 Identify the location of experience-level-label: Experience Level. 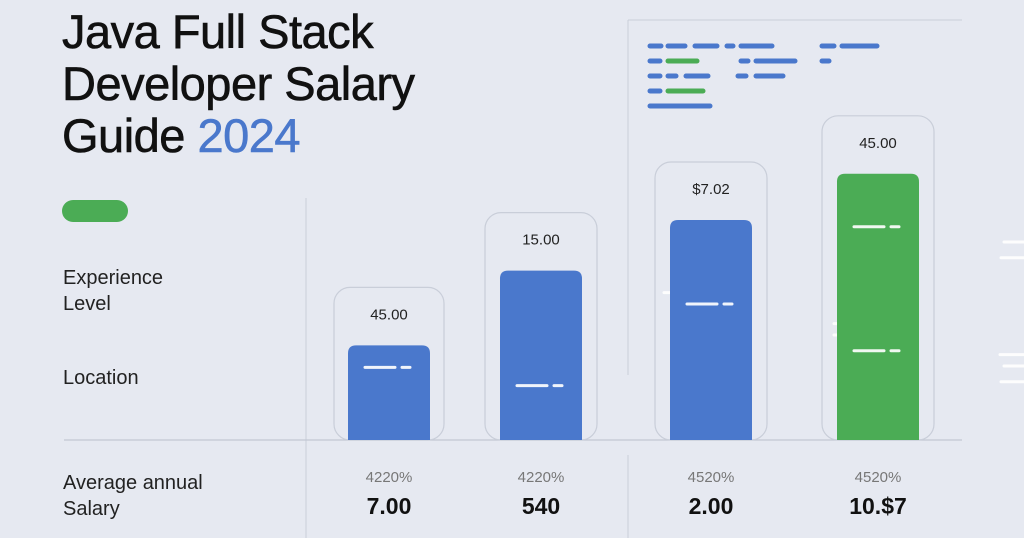
(113, 291).